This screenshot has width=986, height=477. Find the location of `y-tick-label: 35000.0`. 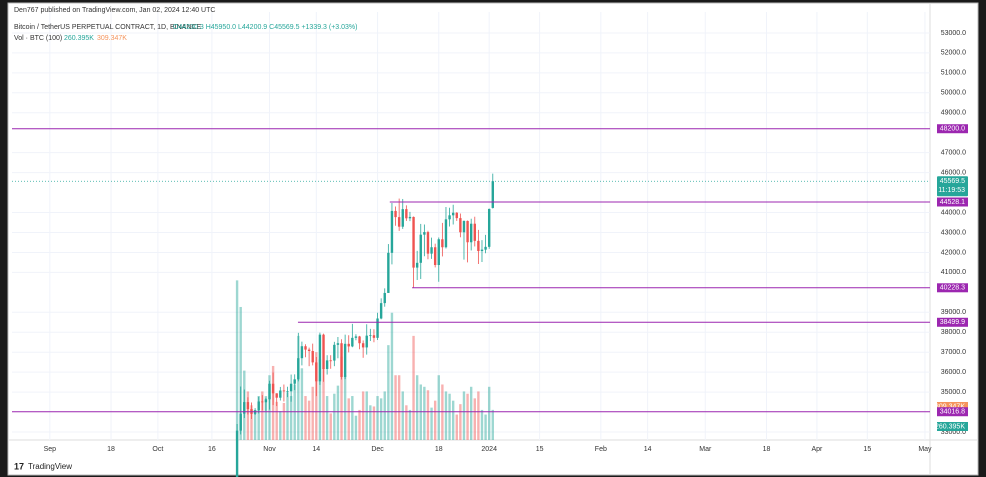

y-tick-label: 35000.0 is located at coordinates (953, 392).